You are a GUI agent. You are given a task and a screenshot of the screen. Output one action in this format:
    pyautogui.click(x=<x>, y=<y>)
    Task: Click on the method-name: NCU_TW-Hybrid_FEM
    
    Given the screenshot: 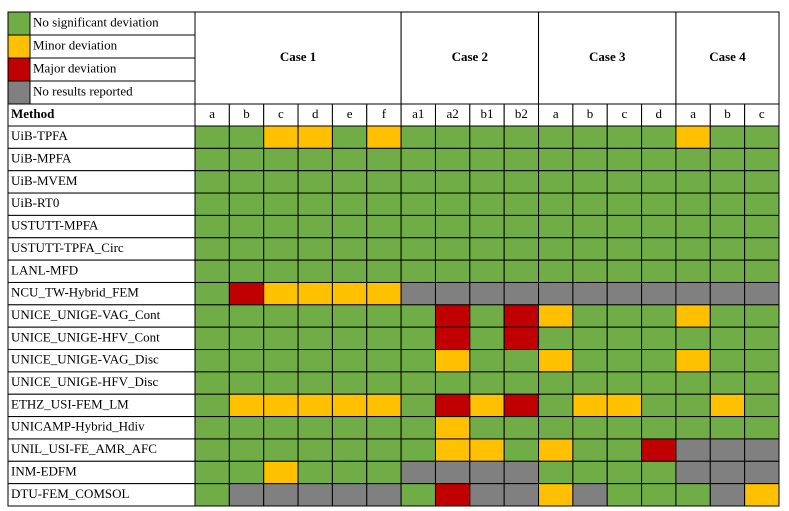 What is the action you would take?
    pyautogui.click(x=75, y=292)
    